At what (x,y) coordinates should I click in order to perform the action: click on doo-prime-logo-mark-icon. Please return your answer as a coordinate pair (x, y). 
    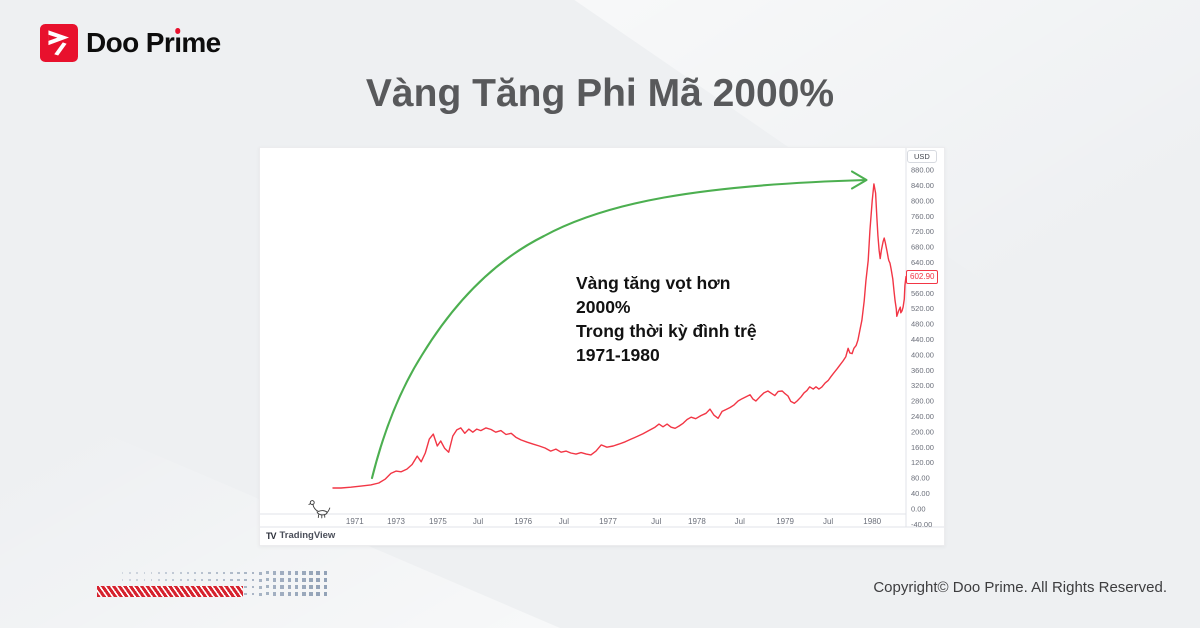
    Looking at the image, I should click on (59, 43).